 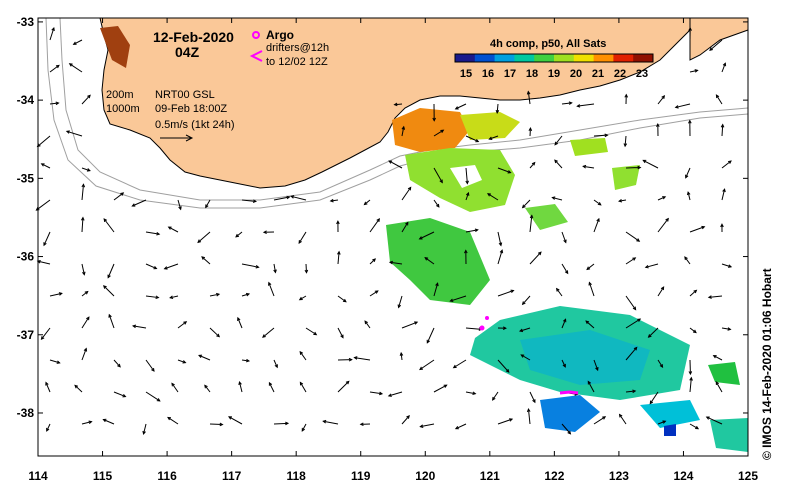 I want to click on model-time: 09-Feb 18:00Z, so click(x=191, y=109).